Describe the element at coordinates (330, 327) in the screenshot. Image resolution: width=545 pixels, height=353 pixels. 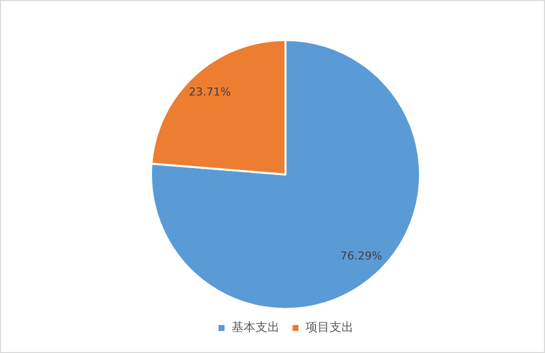
I see `legend-label: 项目支出` at that location.